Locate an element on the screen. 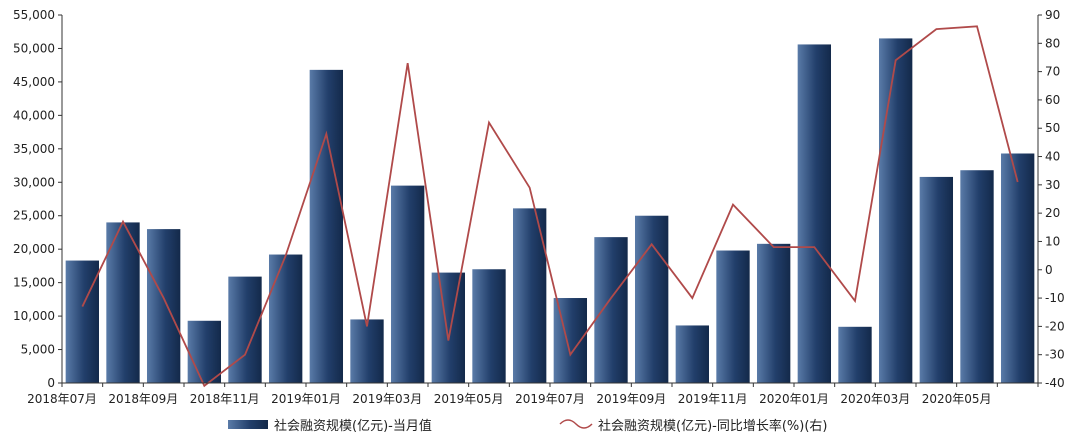  legend-bar-swatch is located at coordinates (248, 424).